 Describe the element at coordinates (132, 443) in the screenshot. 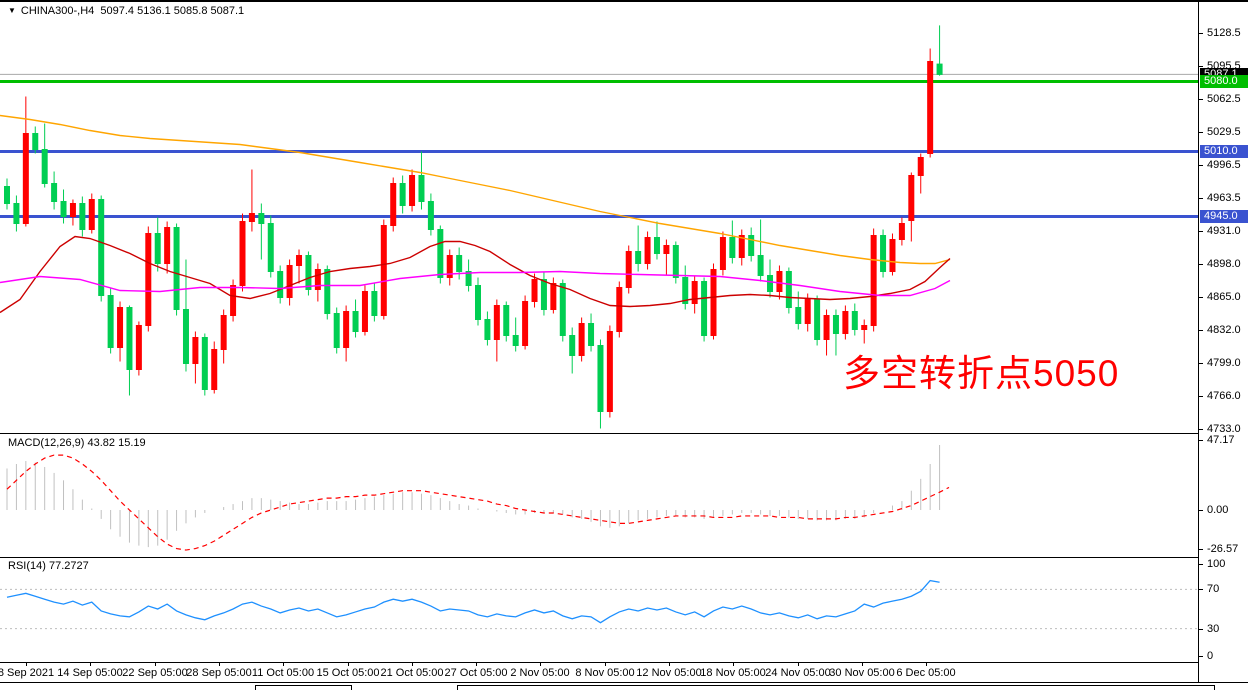

I see `macd-signal-value: 15.19` at that location.